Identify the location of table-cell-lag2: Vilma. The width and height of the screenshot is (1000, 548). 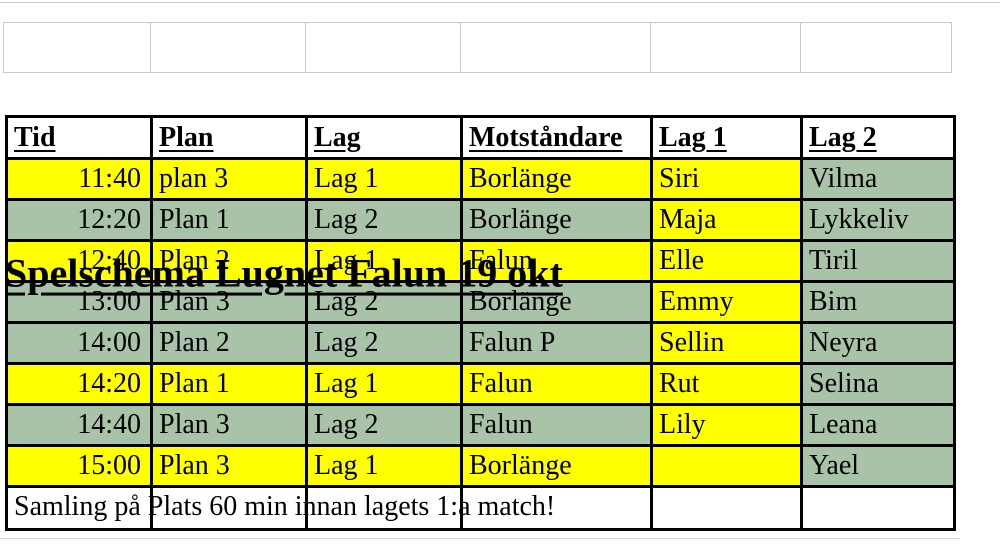
(878, 180).